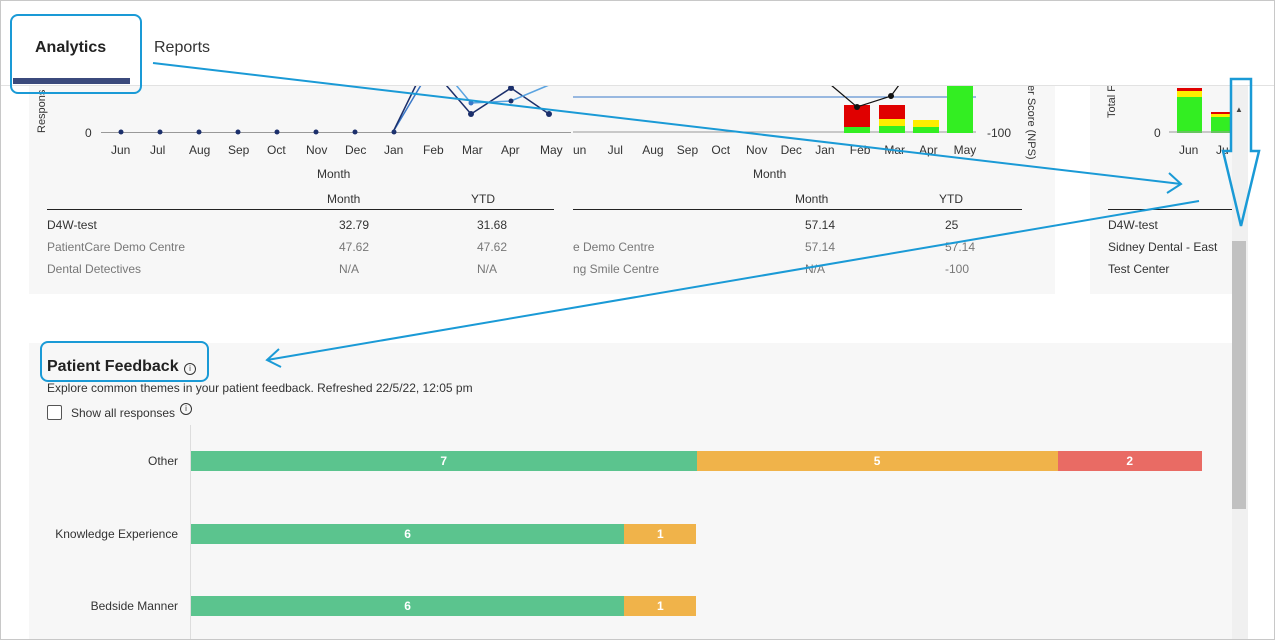 Image resolution: width=1275 pixels, height=640 pixels. I want to click on chart2-bar-apr-yellow, so click(926, 123).